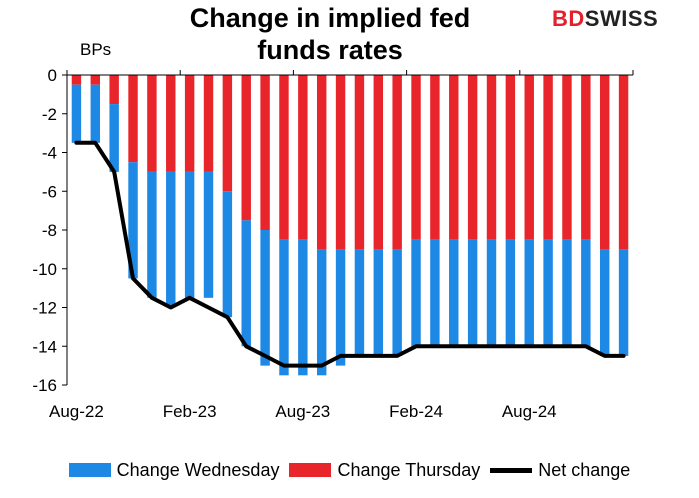 The width and height of the screenshot is (699, 498). Describe the element at coordinates (511, 470) in the screenshot. I see `legend-swatch-net-change` at that location.